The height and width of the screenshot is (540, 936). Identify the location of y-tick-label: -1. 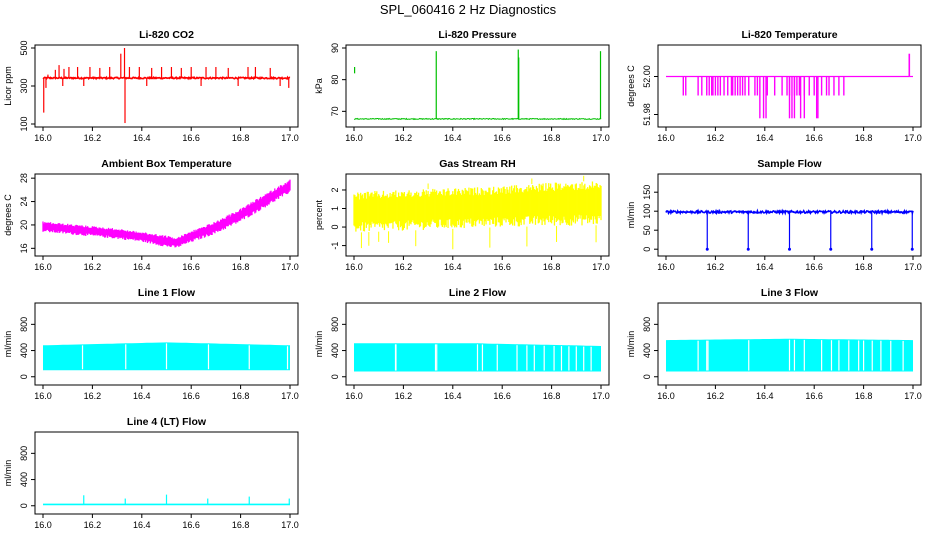
(335, 246).